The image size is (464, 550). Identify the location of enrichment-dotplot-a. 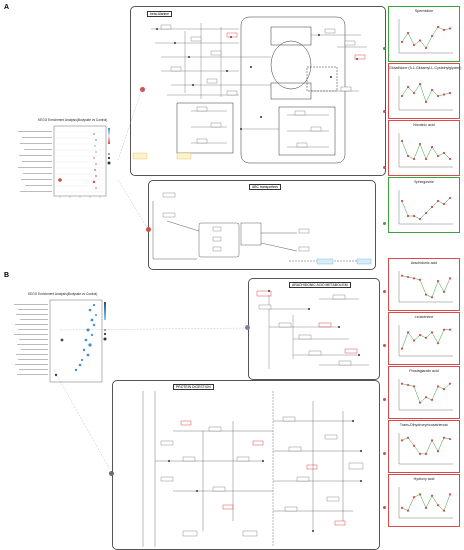
(64, 161).